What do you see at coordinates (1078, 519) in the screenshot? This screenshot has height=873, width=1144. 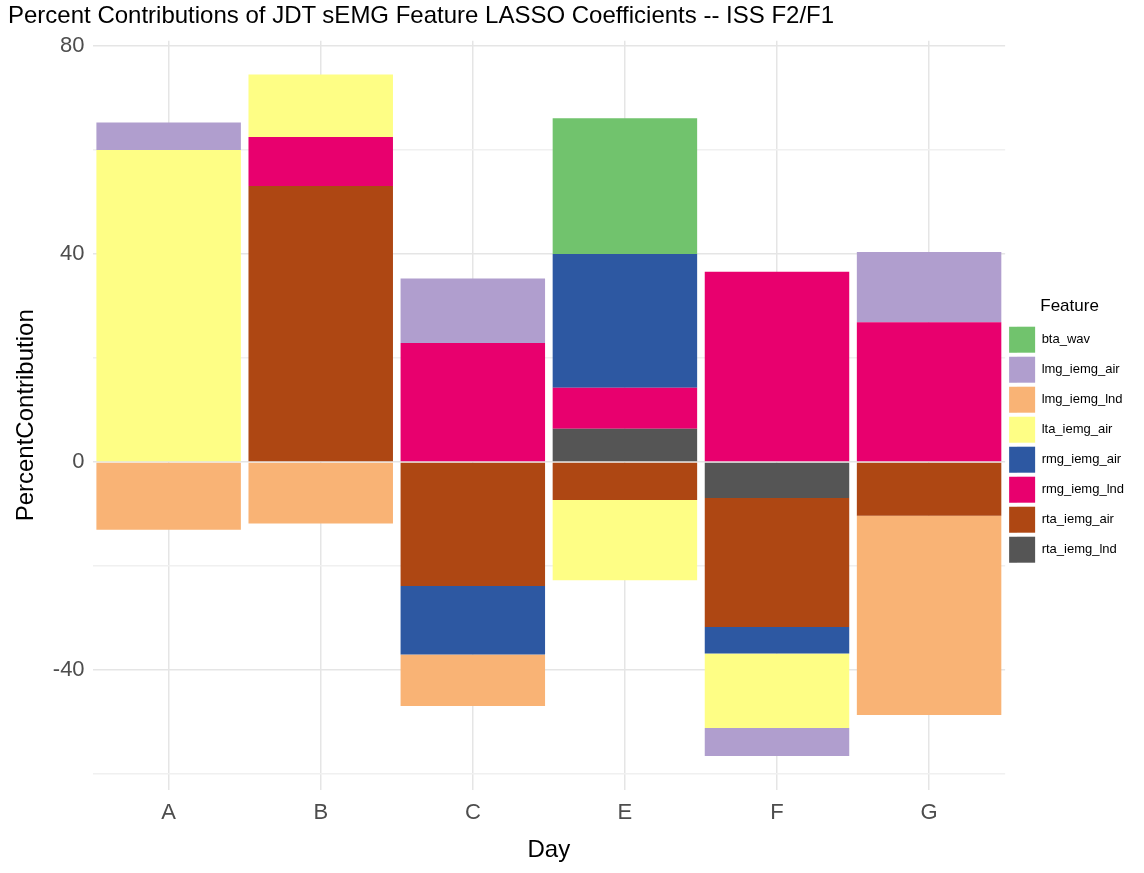 I see `legend-label: rta_iemg_air` at bounding box center [1078, 519].